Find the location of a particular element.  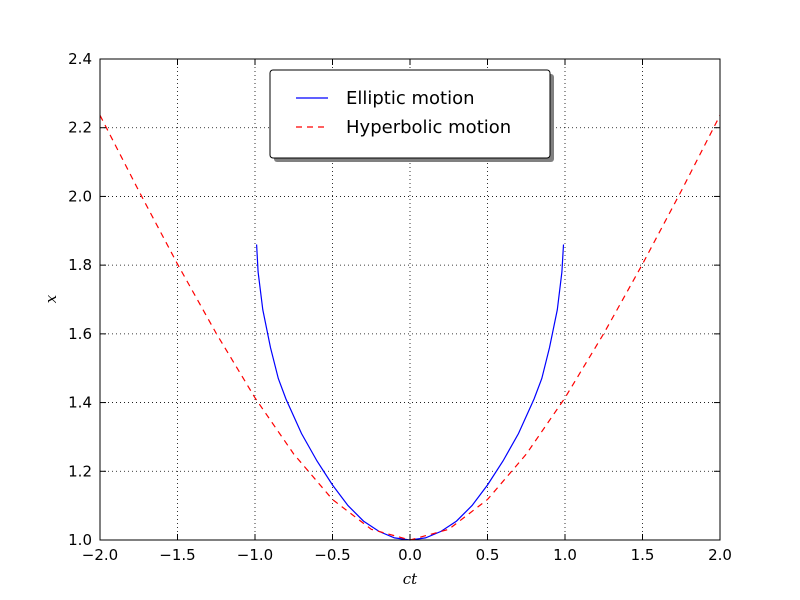

y-tick-label: 1.6 is located at coordinates (80, 334).